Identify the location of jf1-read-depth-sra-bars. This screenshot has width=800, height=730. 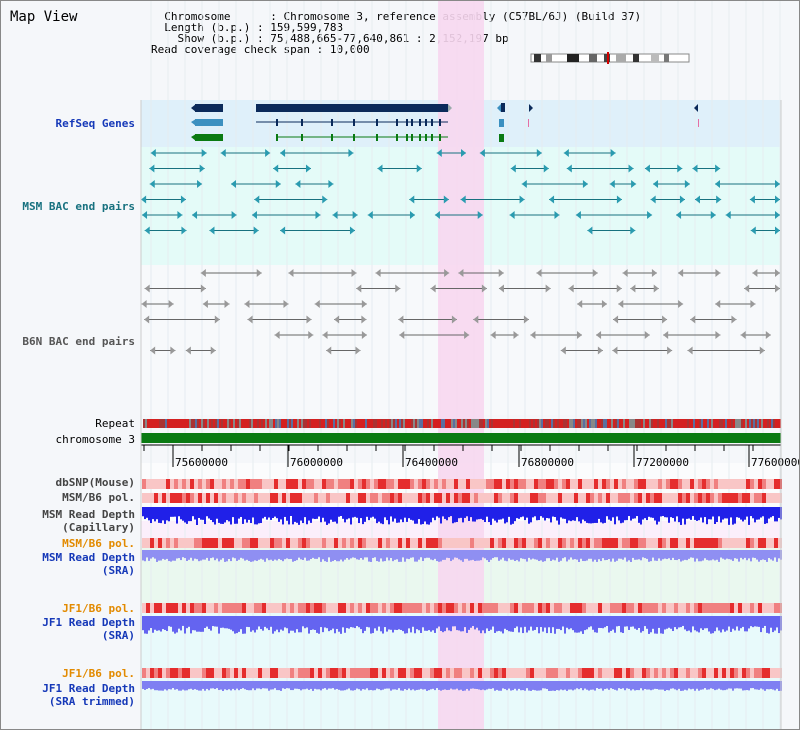
(462, 625).